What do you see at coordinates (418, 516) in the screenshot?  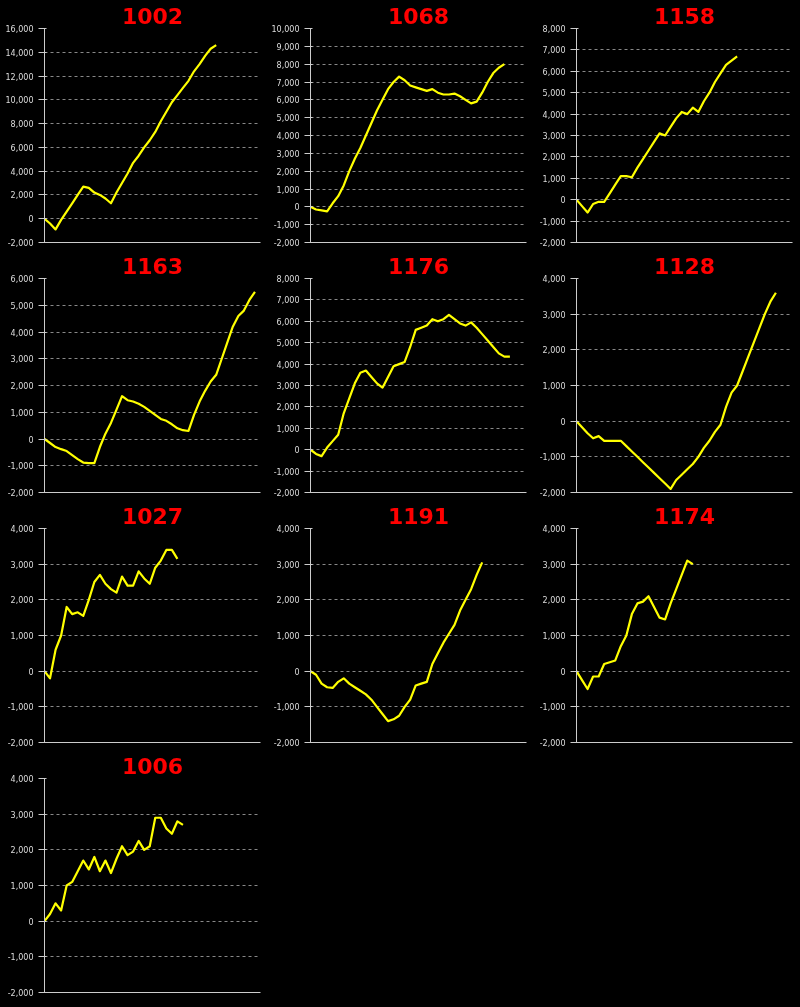 I see `chart-title: 1191` at bounding box center [418, 516].